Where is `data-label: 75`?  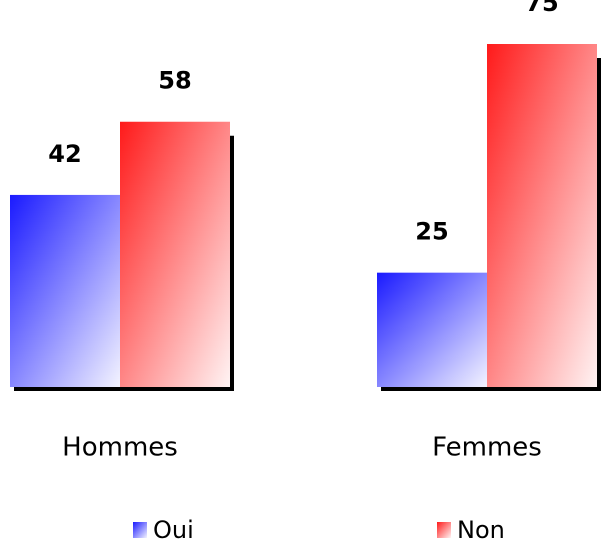
data-label: 75 is located at coordinates (541, 8).